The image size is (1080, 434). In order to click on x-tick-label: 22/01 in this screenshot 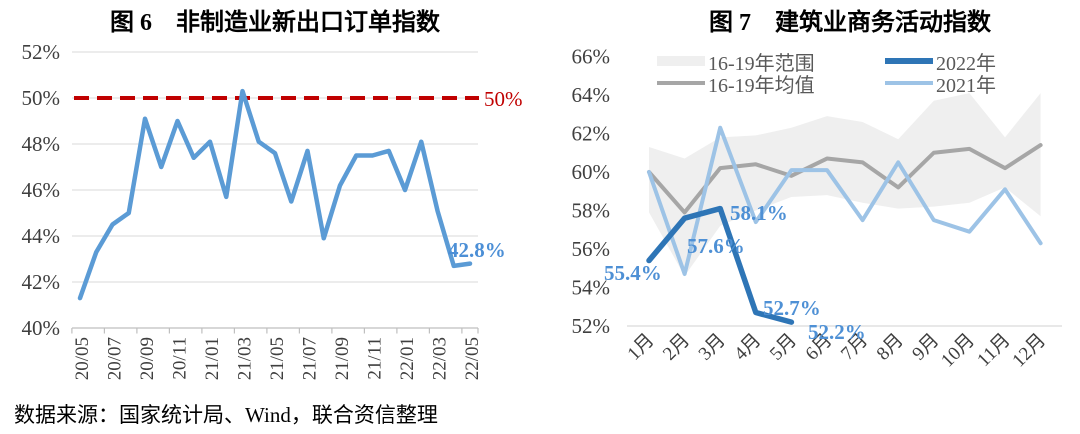, I will do `click(407, 358)`.